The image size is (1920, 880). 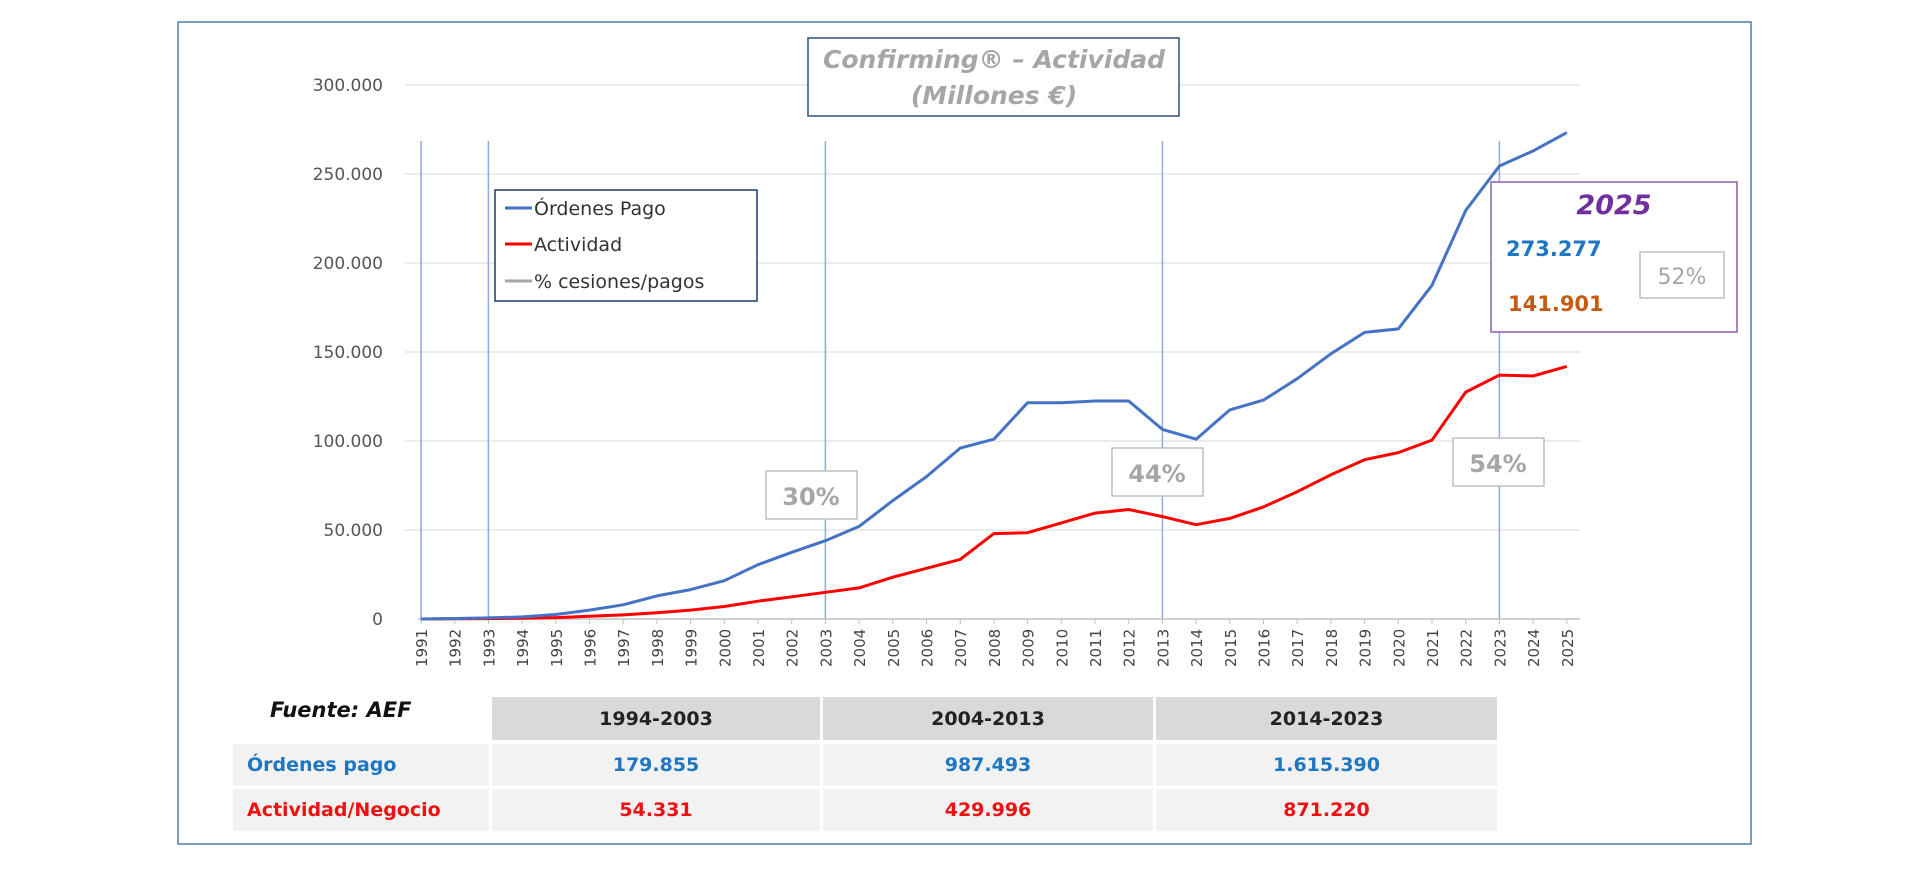 What do you see at coordinates (600, 208) in the screenshot?
I see `legend-label-ordenes: Órdenes Pago` at bounding box center [600, 208].